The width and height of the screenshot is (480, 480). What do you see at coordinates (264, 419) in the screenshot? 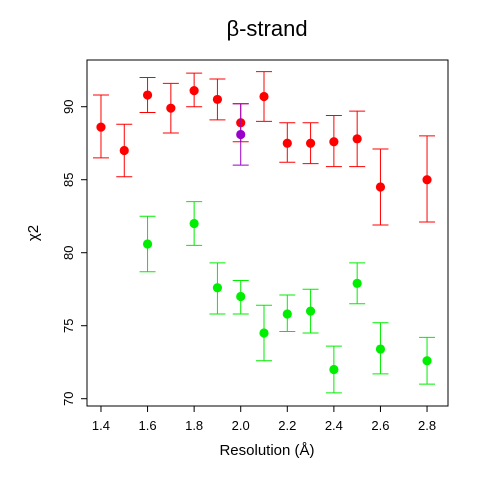
I see `x-axis: 1.4 1.6 1.8 2.0 2.2 2.4 2.6 2.8` at bounding box center [264, 419].